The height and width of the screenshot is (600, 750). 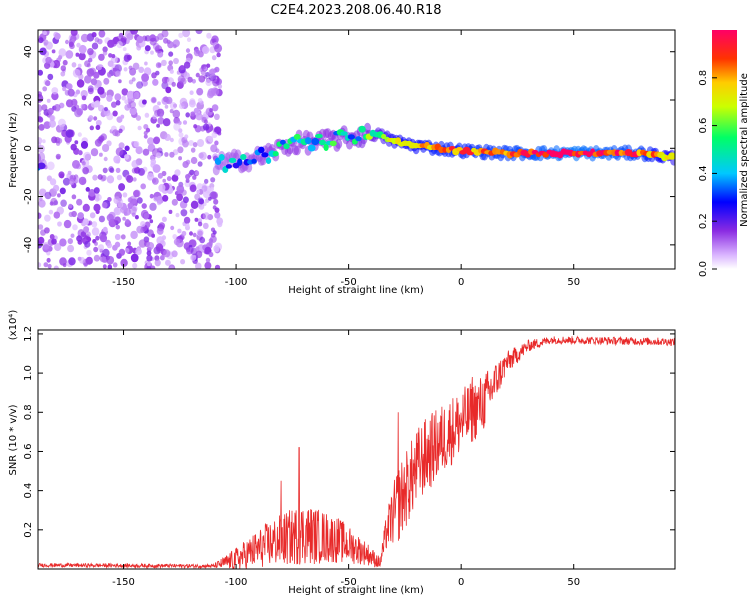 I want to click on colorbar-tick-label: 0.4, so click(x=703, y=173).